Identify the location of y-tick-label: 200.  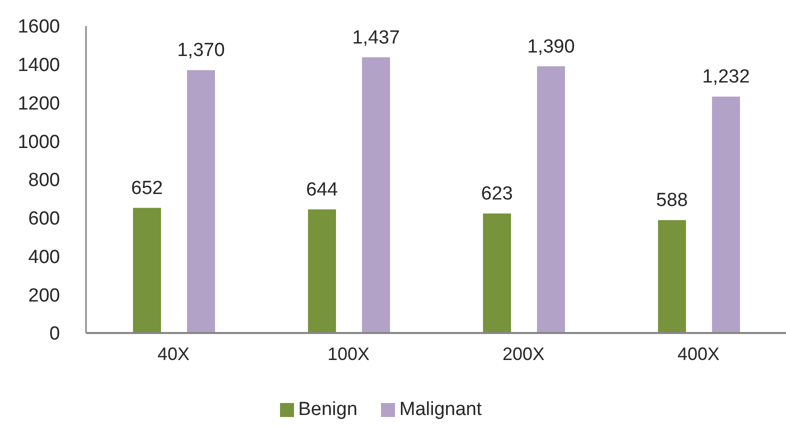
(44, 295).